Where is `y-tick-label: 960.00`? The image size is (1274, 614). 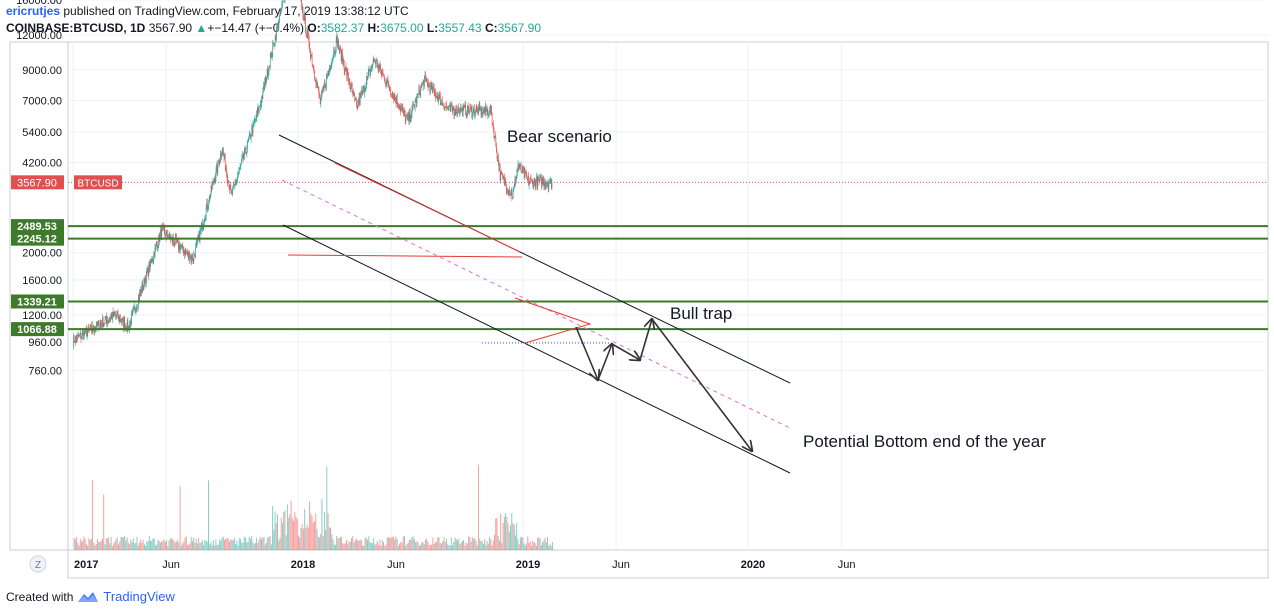
y-tick-label: 960.00 is located at coordinates (45, 343).